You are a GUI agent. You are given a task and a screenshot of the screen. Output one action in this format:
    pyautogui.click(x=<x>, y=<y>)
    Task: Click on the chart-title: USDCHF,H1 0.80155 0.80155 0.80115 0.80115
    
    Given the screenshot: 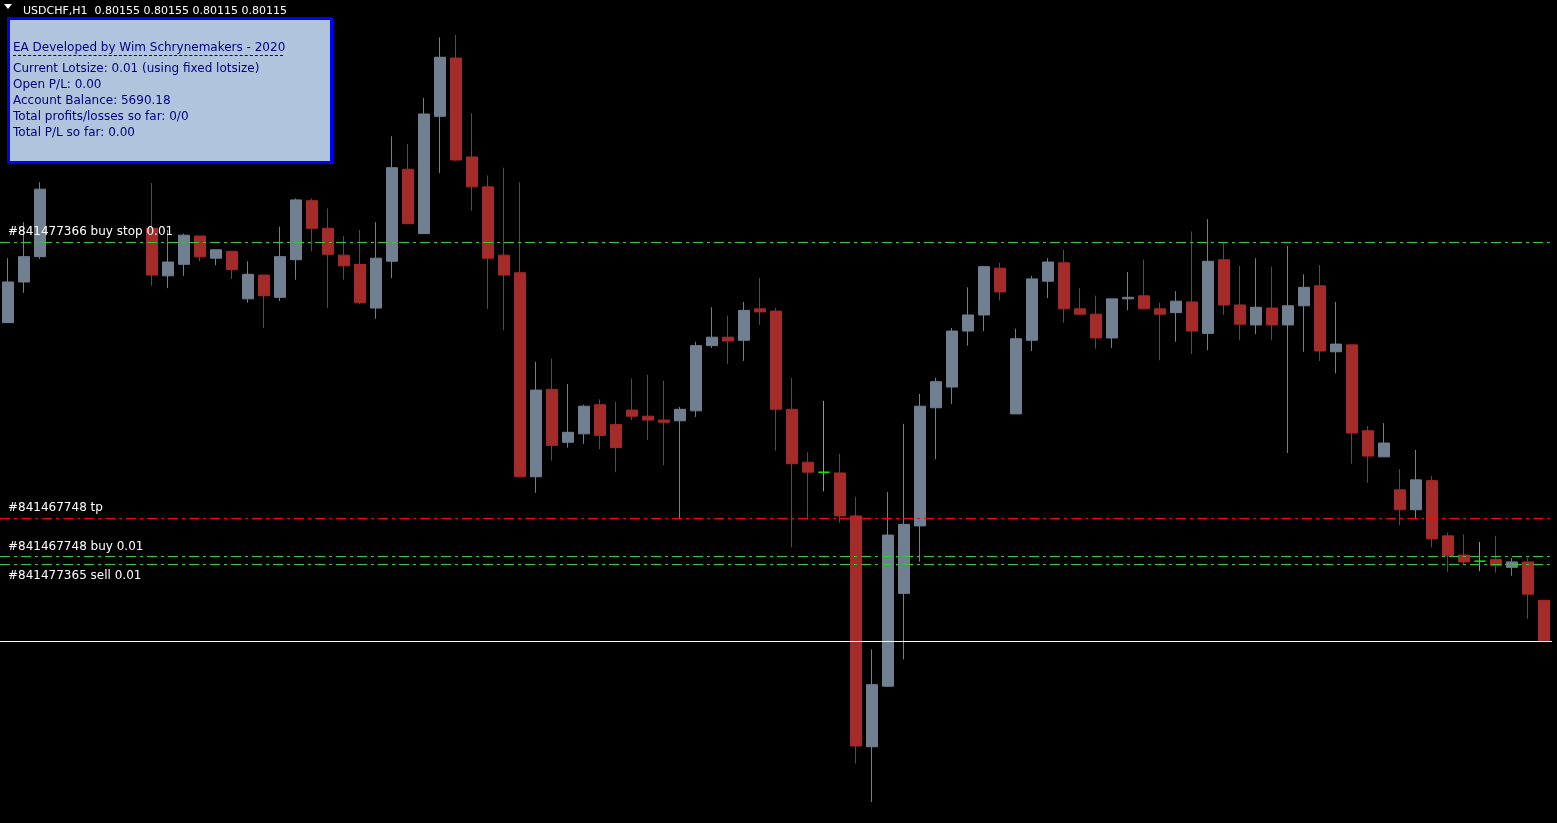 What is the action you would take?
    pyautogui.click(x=155, y=10)
    